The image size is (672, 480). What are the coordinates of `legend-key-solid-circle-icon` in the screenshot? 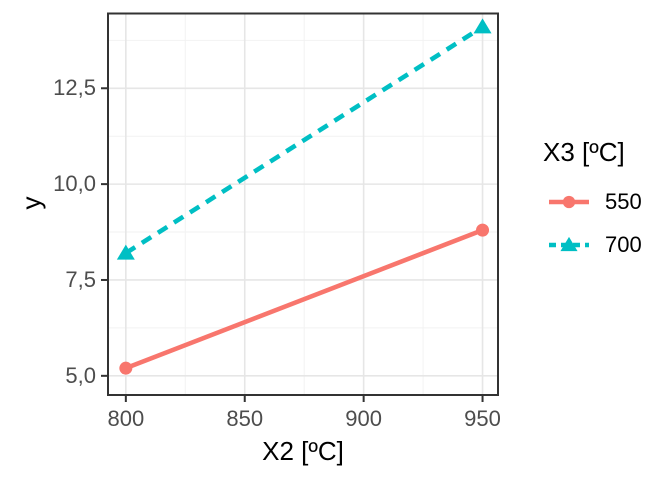 It's located at (569, 202).